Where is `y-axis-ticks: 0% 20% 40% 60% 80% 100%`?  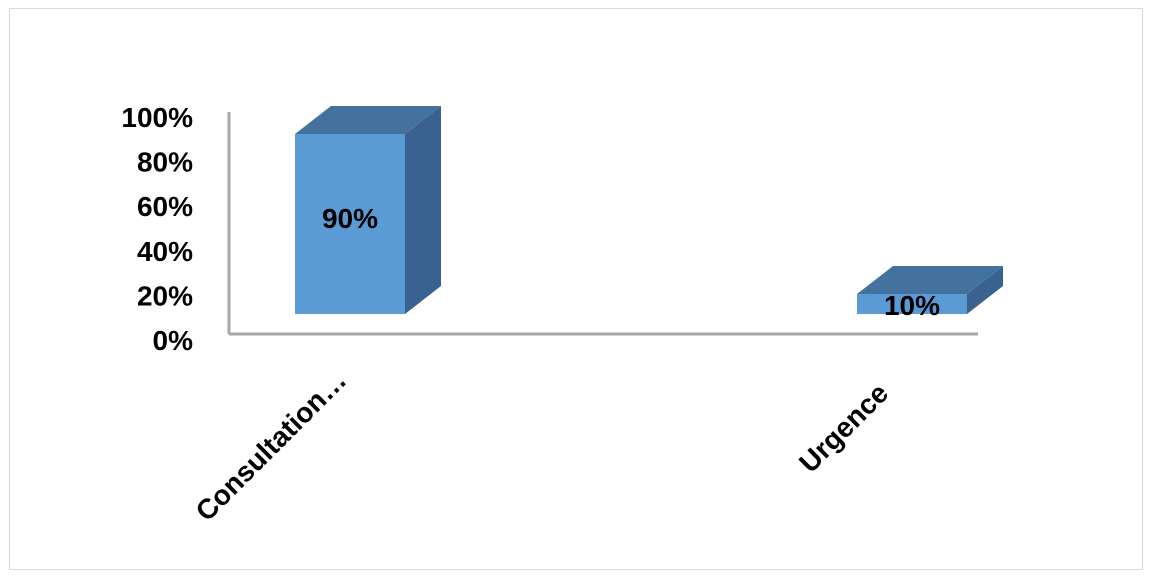 y-axis-ticks: 0% 20% 40% 60% 80% 100% is located at coordinates (157, 229).